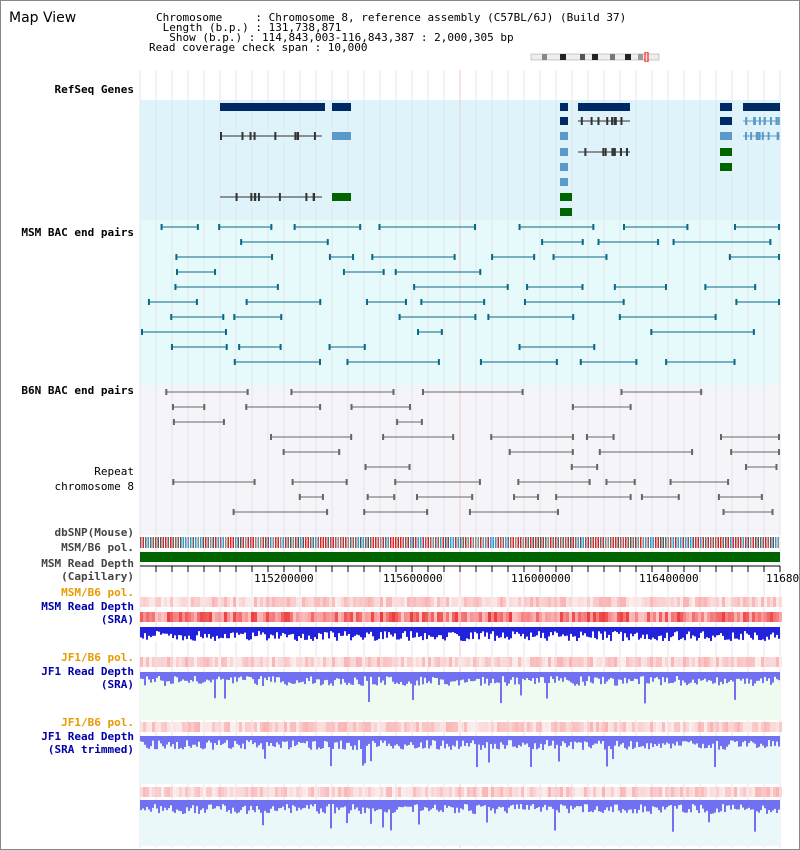  I want to click on msm-depth-sra-label: MSM Read Depth, so click(87, 606).